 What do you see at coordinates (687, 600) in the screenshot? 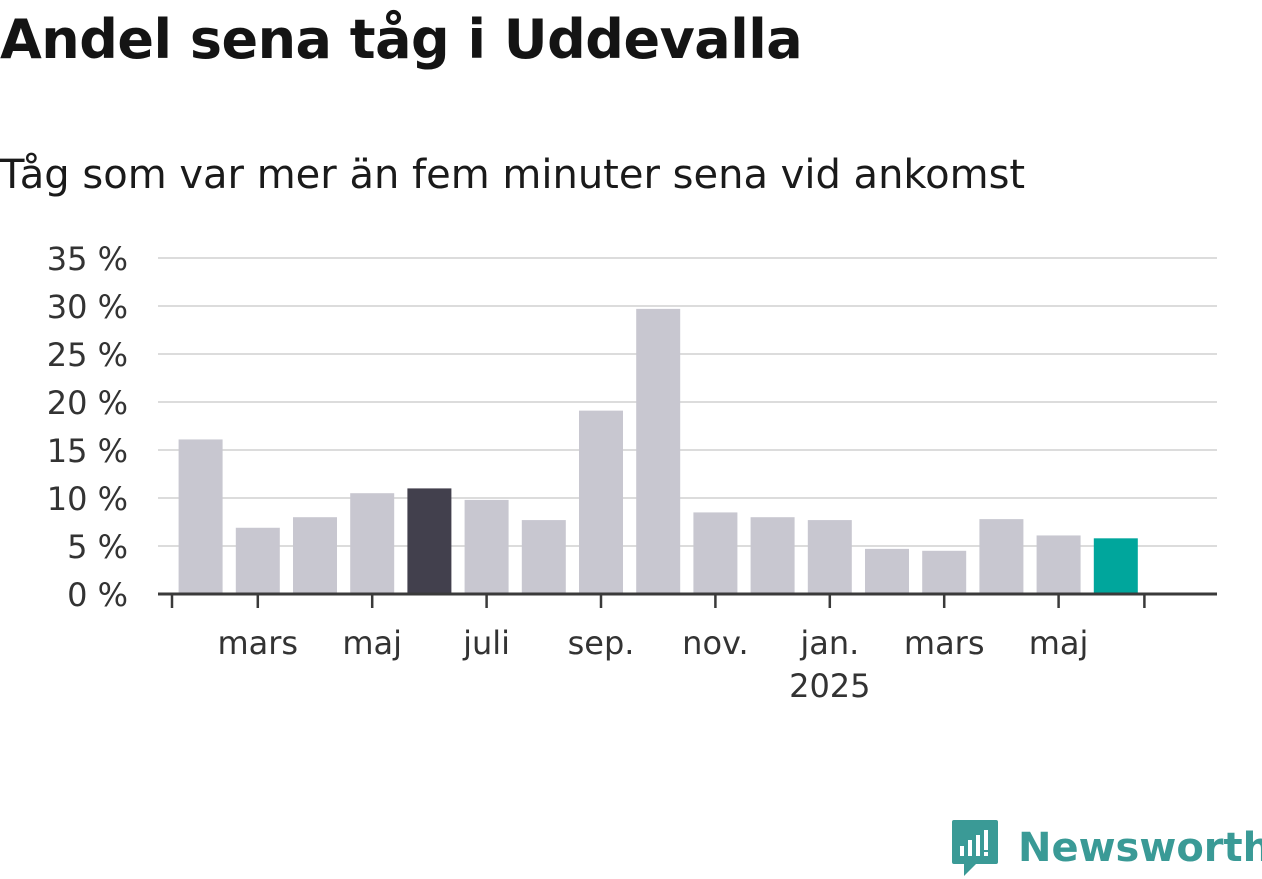
I see `x-axis` at bounding box center [687, 600].